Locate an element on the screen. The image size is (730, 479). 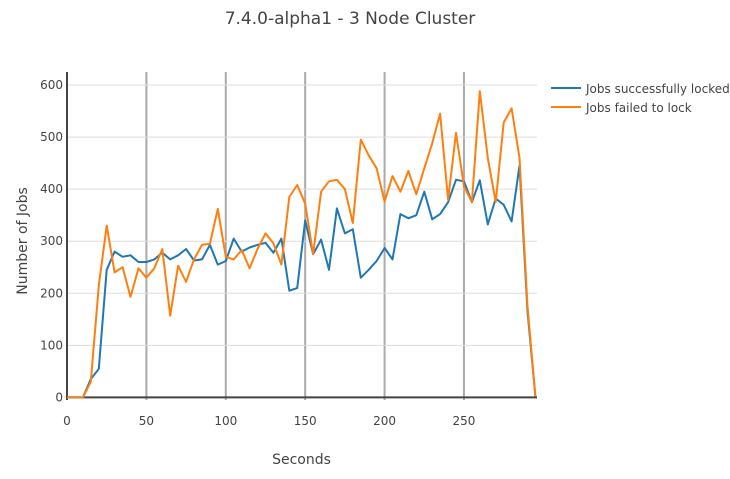
y-tick-label: 600 is located at coordinates (51, 85).